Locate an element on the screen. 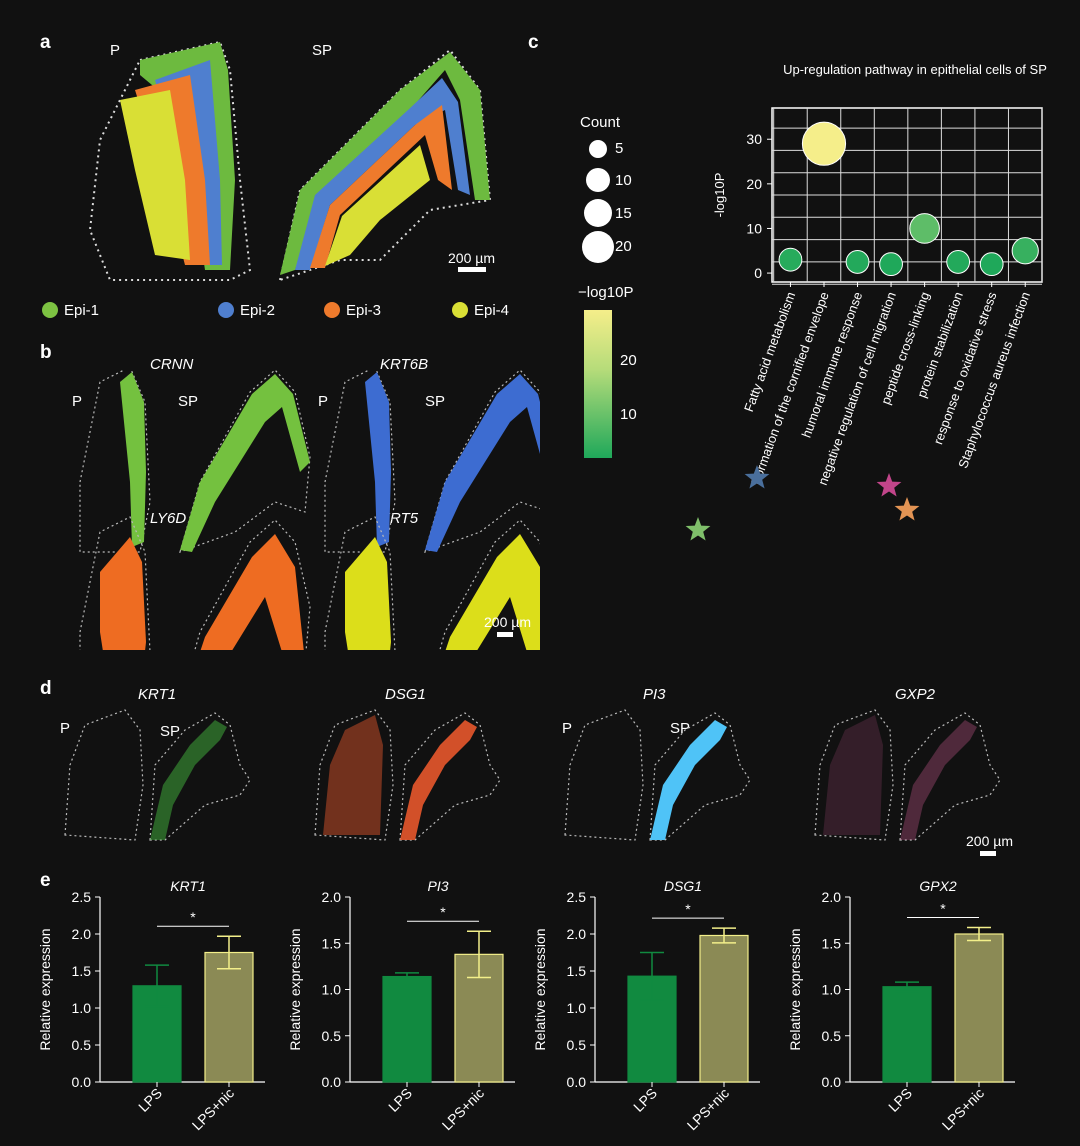  panel-d-scale-label: 200 µm is located at coordinates (989, 841).